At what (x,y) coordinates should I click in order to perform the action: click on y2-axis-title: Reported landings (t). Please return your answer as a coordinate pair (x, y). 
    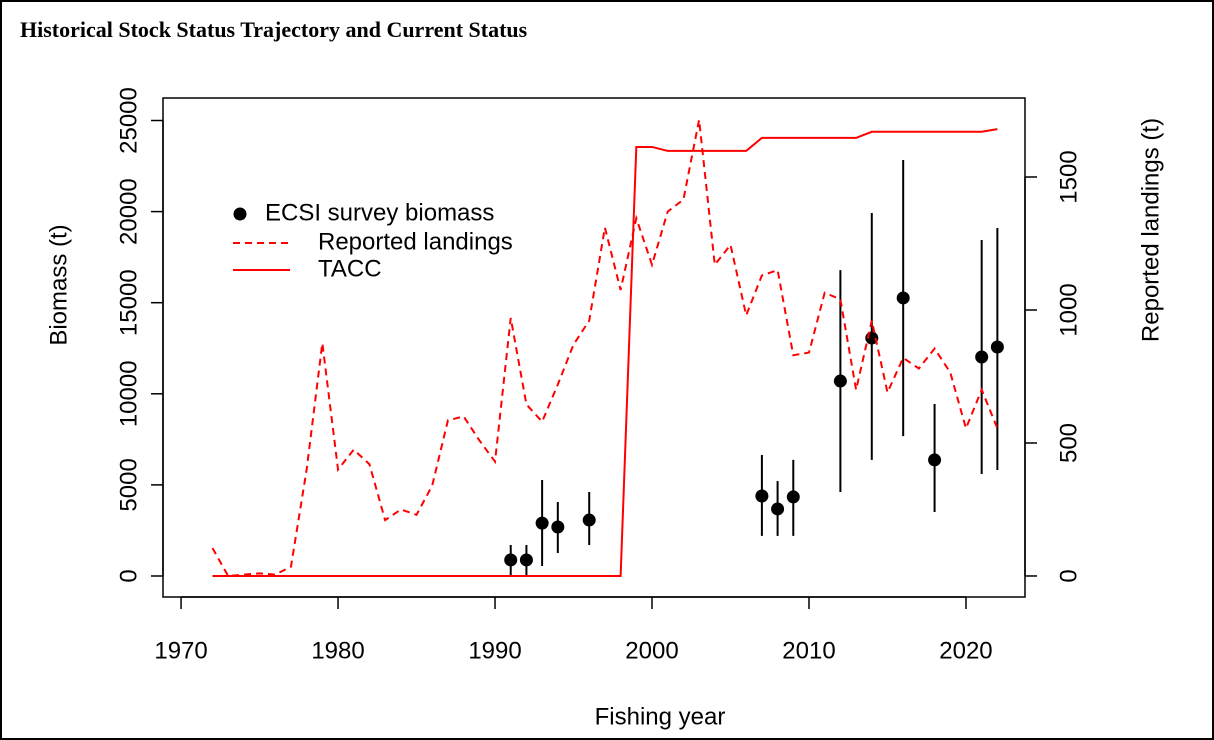
    Looking at the image, I should click on (1150, 230).